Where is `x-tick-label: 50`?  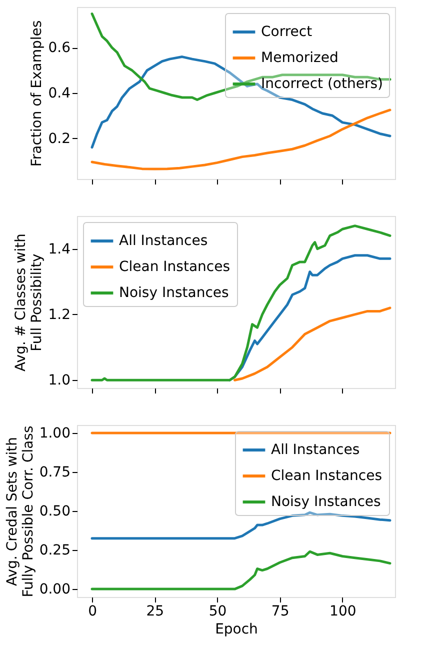 x-tick-label: 50 is located at coordinates (217, 612).